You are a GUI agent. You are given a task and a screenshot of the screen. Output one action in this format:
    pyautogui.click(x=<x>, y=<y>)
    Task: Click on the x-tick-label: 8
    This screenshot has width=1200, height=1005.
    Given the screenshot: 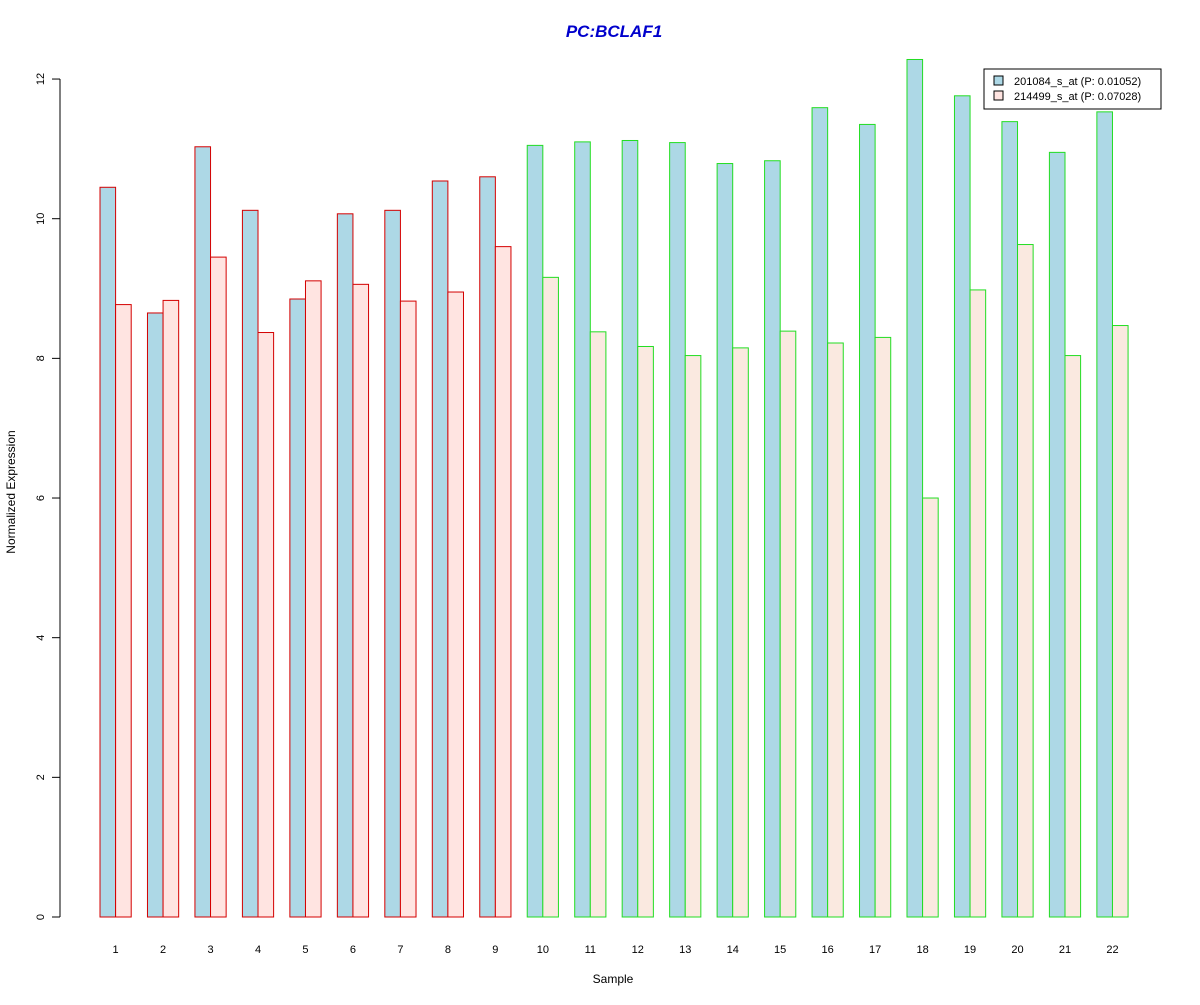 What is the action you would take?
    pyautogui.click(x=448, y=950)
    